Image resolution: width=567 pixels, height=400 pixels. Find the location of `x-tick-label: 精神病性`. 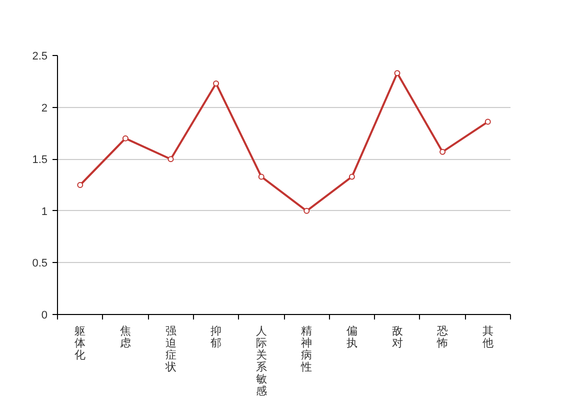

x-tick-label: 精神病性 is located at coordinates (306, 350).